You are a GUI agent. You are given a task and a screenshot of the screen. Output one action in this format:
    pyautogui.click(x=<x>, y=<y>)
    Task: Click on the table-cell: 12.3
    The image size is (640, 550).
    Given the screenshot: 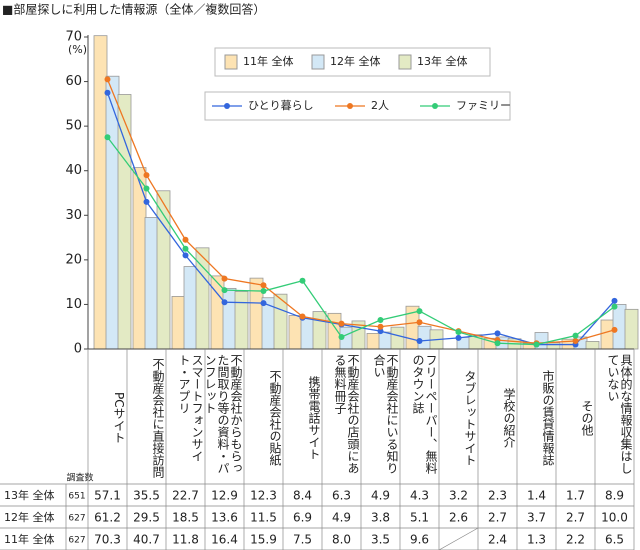 What is the action you would take?
    pyautogui.click(x=263, y=496)
    